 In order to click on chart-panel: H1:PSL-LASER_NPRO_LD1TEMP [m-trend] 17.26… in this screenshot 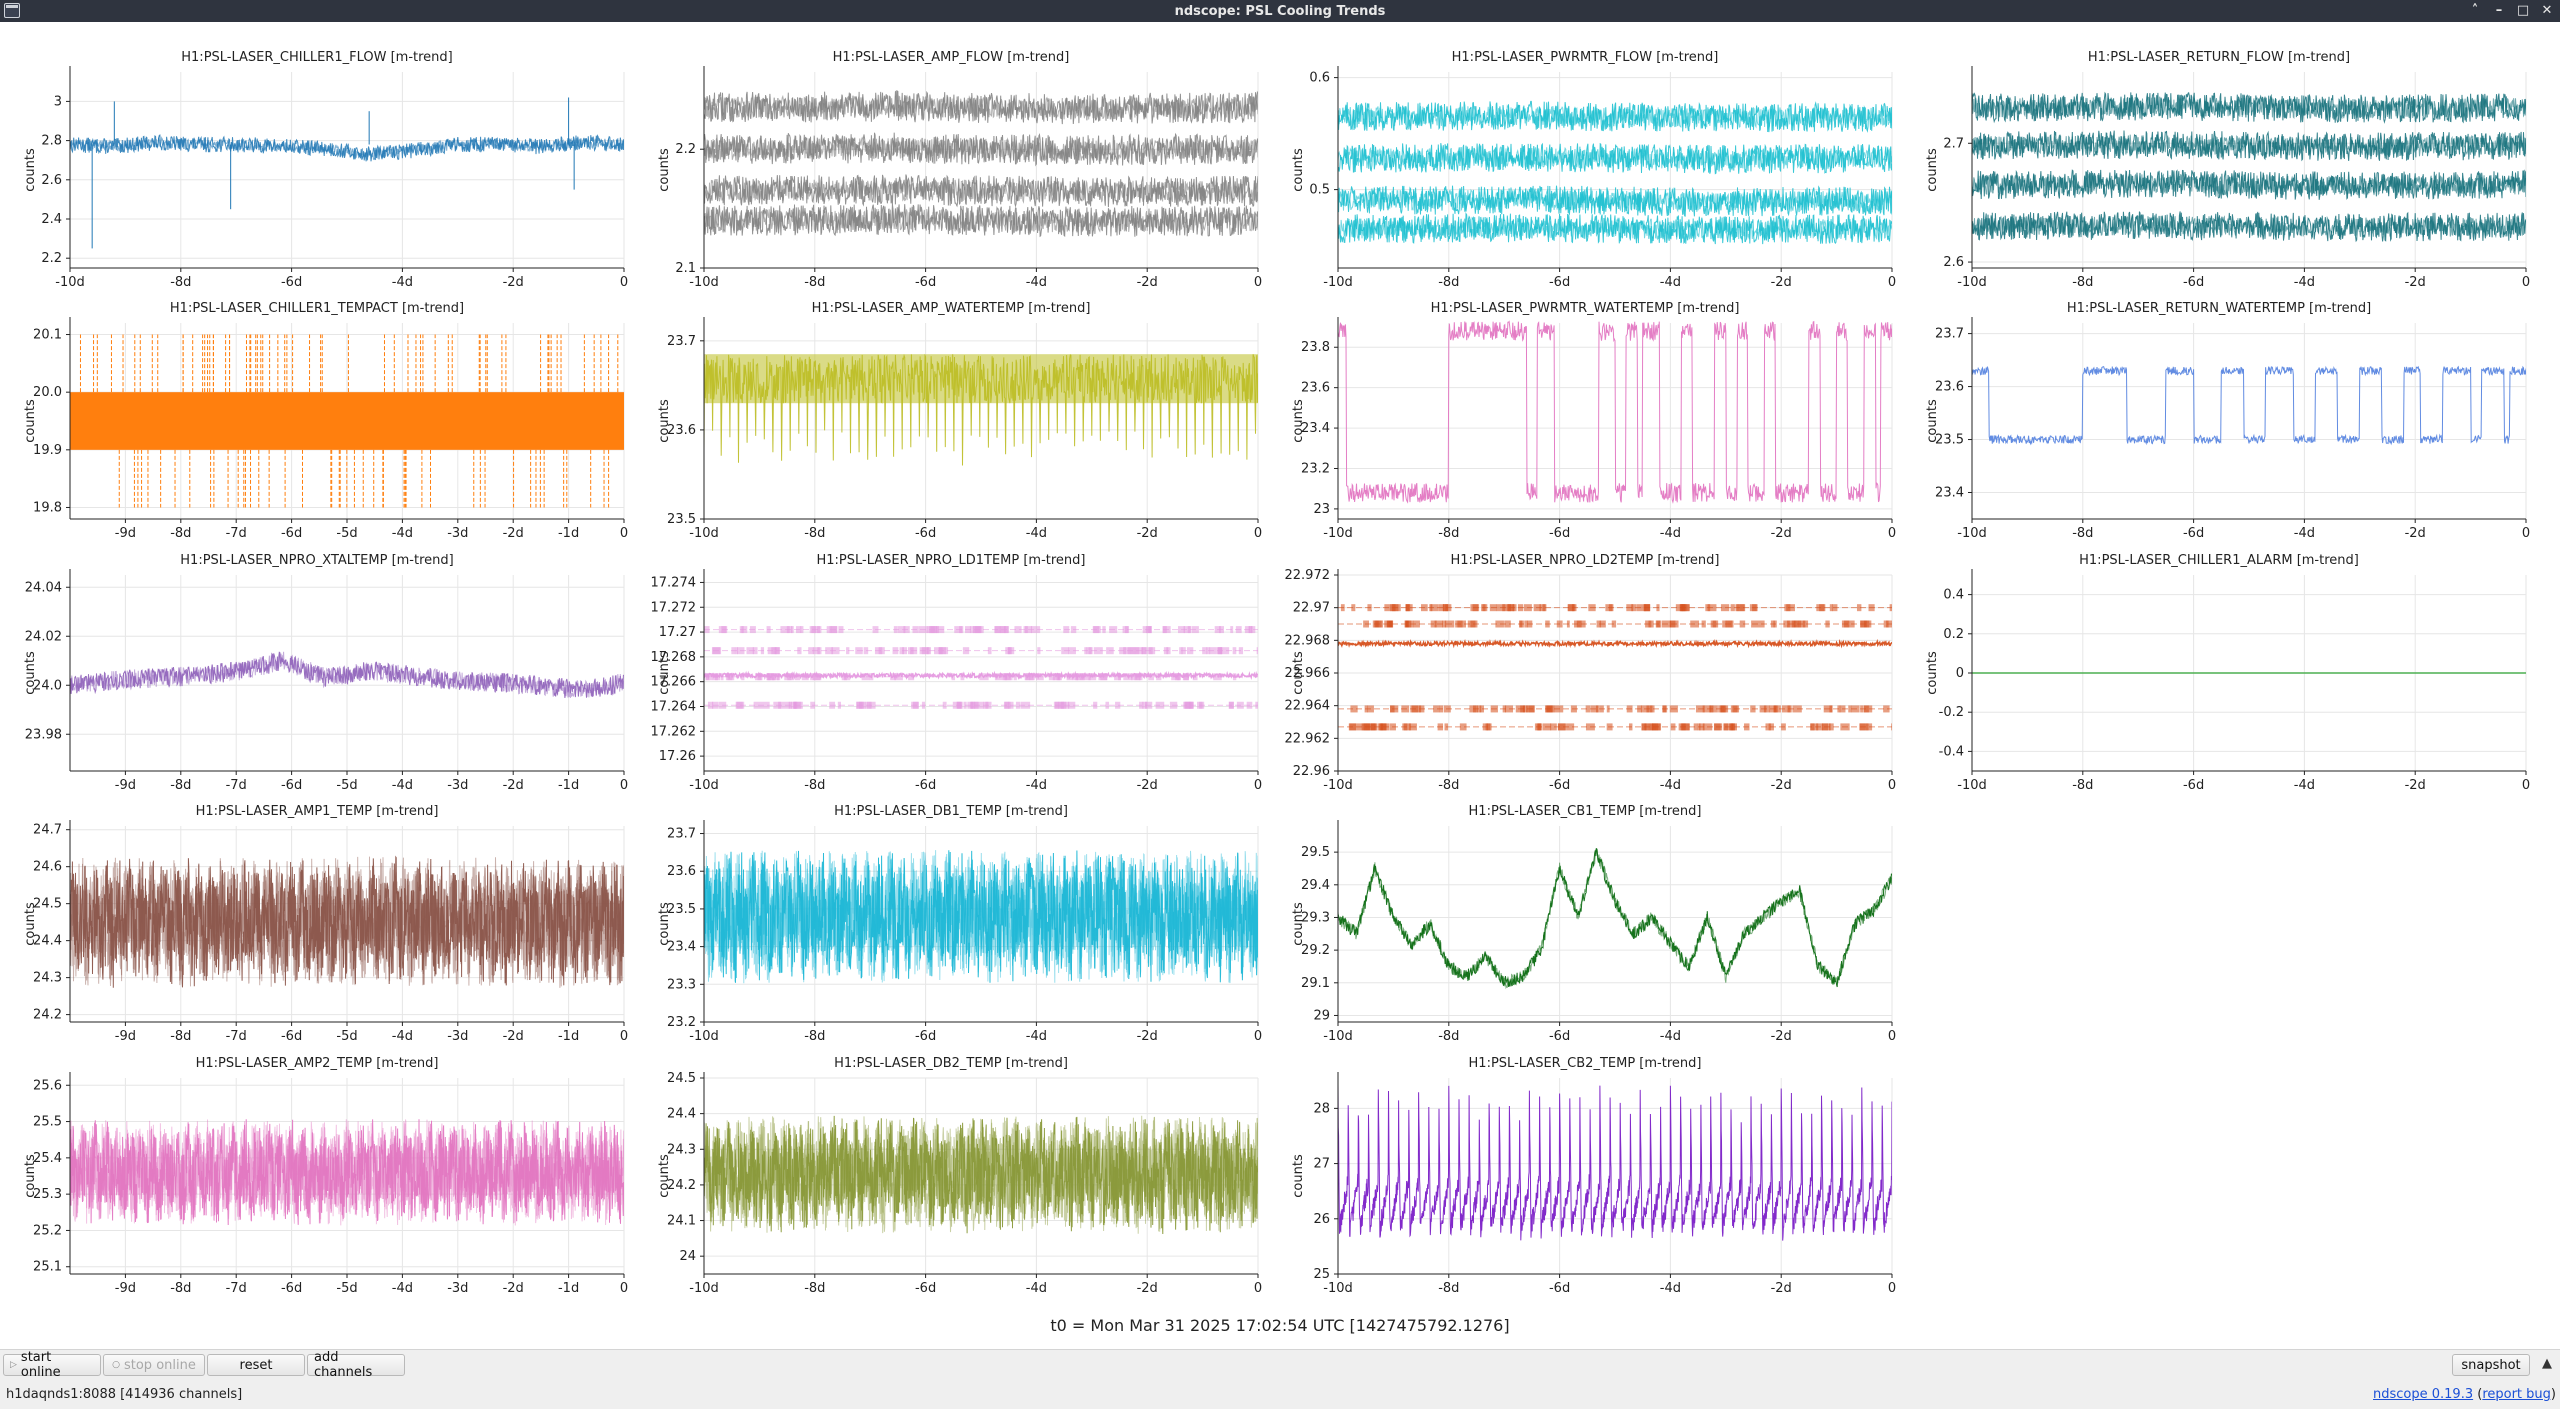, I will do `click(951, 677)`.